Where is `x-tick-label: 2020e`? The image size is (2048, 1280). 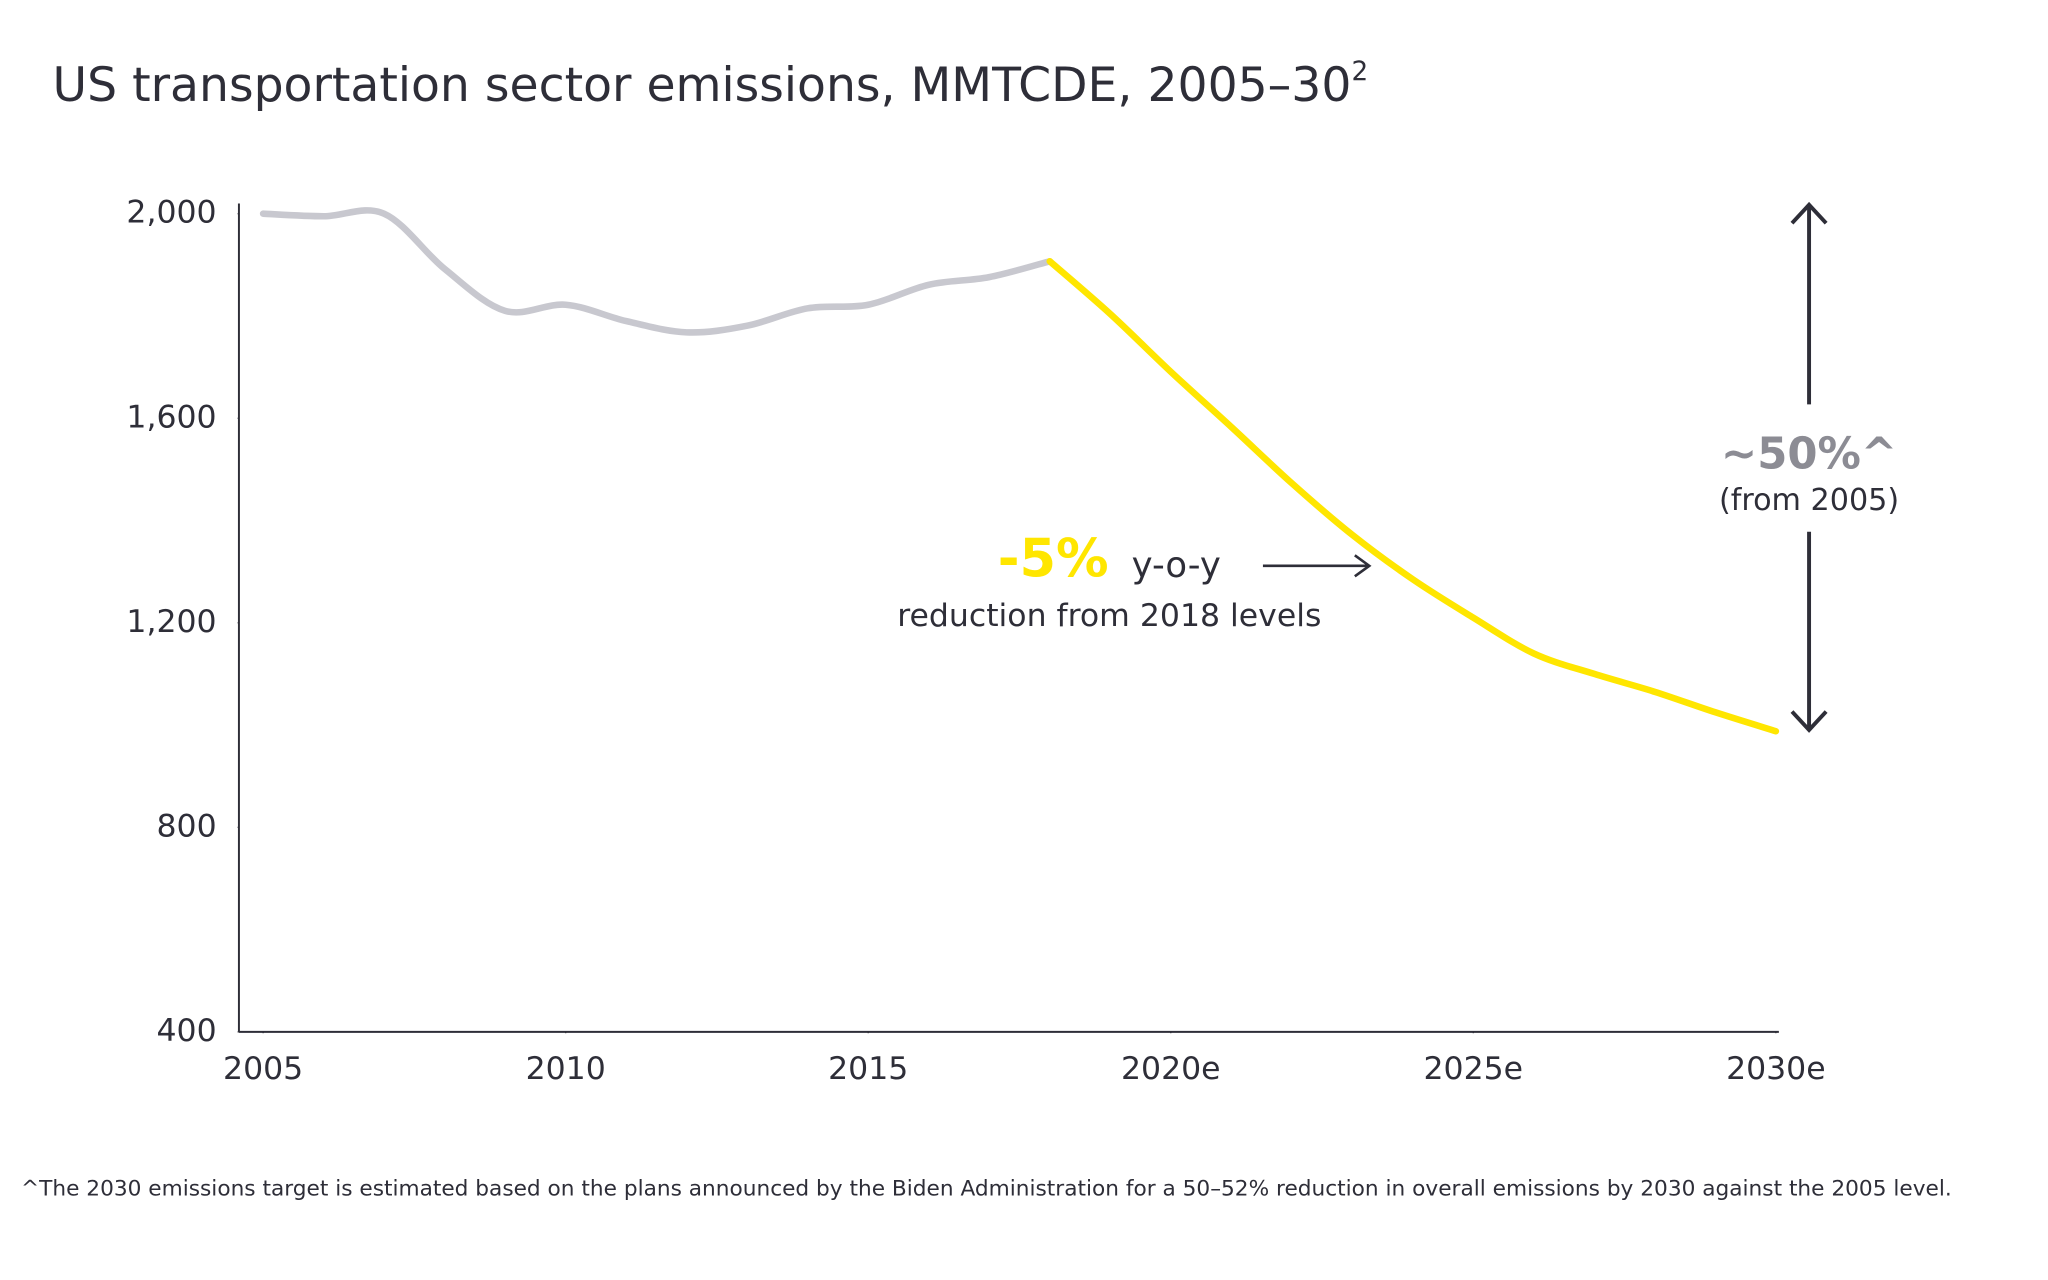
x-tick-label: 2020e is located at coordinates (1171, 1069).